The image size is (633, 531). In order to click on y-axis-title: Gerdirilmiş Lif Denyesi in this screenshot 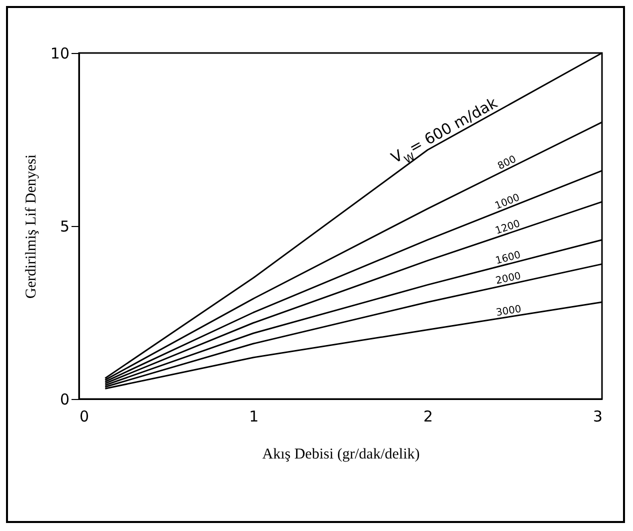, I will do `click(31, 226)`.